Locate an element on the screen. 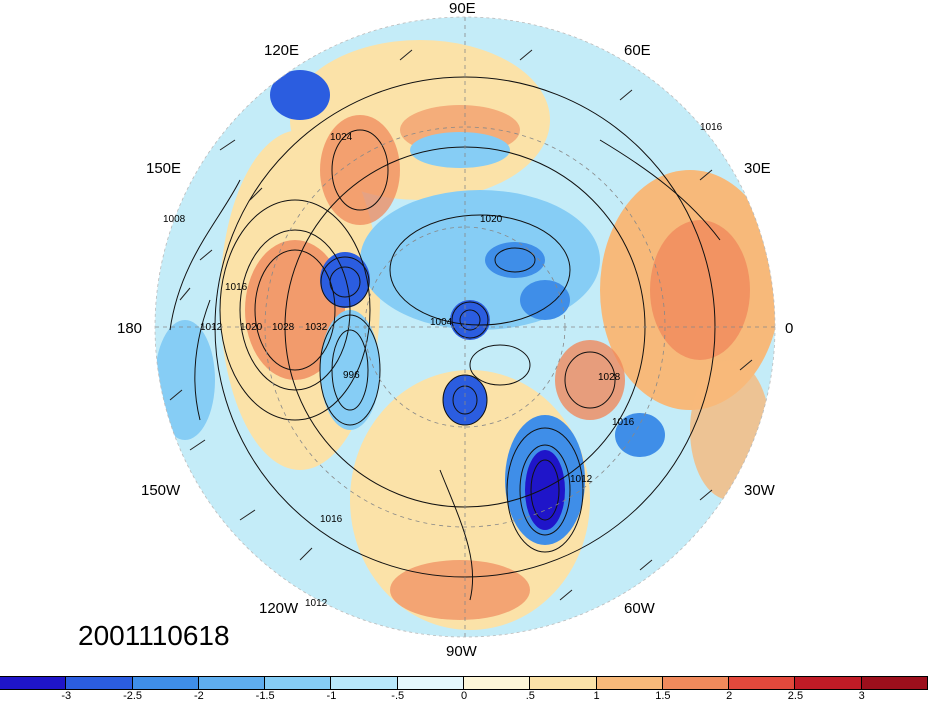 The image size is (928, 702). contour-label: 1032 is located at coordinates (316, 327).